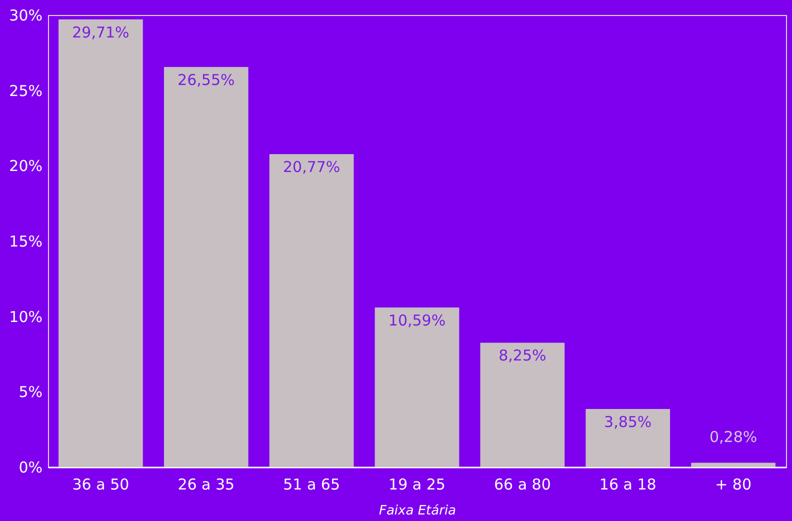 The height and width of the screenshot is (521, 792). What do you see at coordinates (25, 91) in the screenshot?
I see `y-tick-label: 25%` at bounding box center [25, 91].